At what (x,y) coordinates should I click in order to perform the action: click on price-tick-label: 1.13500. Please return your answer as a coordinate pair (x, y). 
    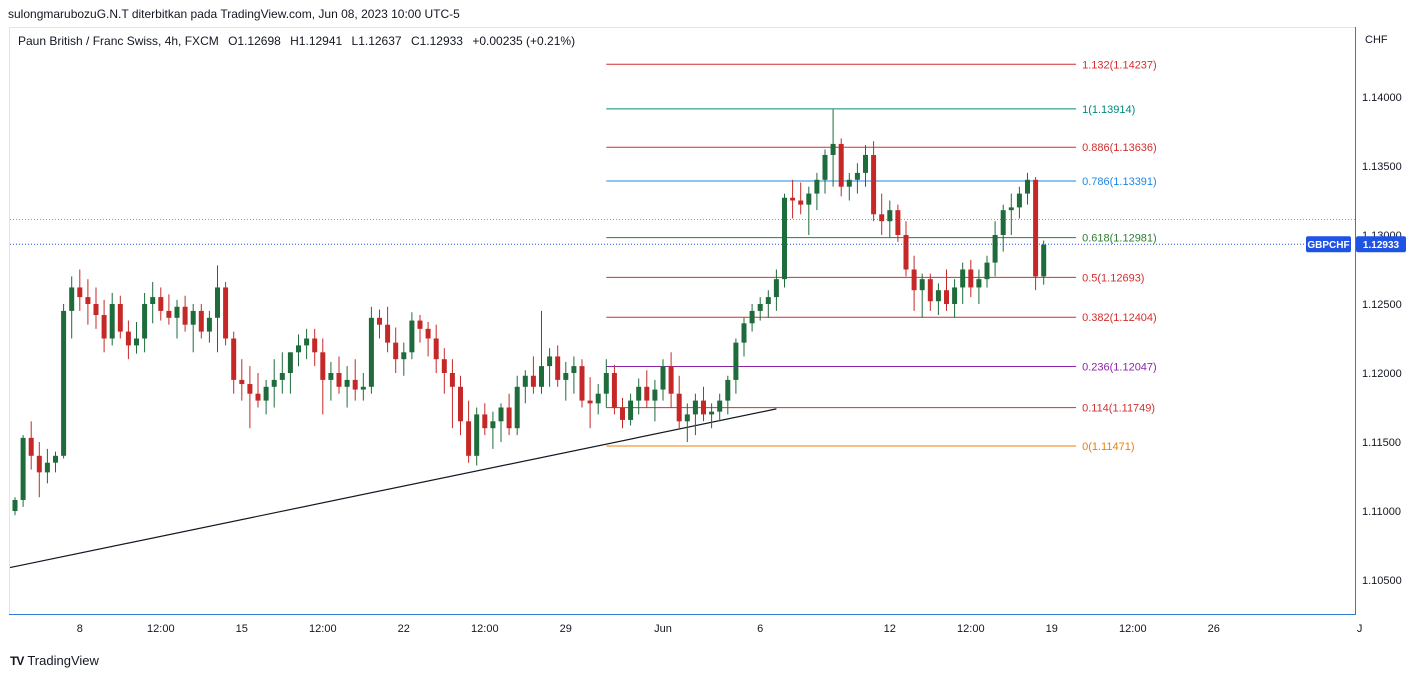
    Looking at the image, I should click on (1382, 167).